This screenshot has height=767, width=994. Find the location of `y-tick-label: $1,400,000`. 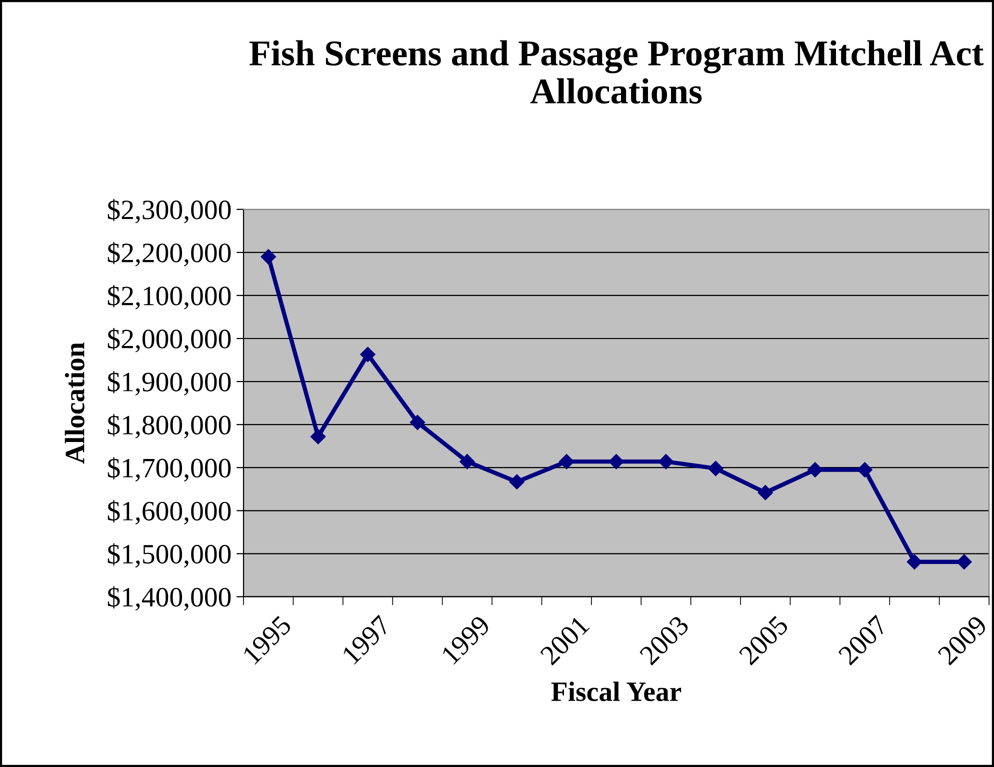

y-tick-label: $1,400,000 is located at coordinates (169, 598).